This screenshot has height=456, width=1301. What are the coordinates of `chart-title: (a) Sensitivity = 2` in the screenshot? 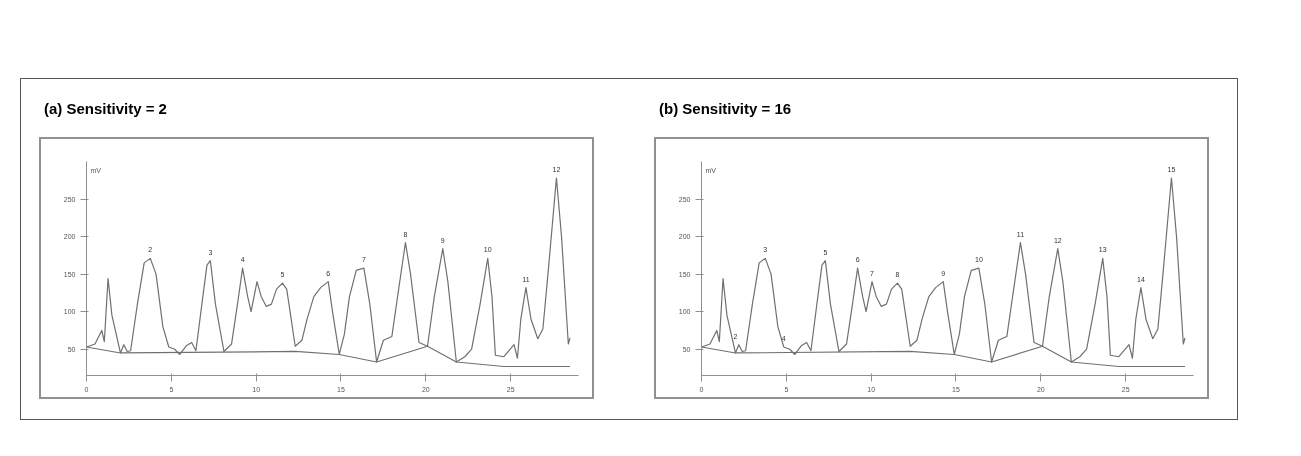 It's located at (105, 109).